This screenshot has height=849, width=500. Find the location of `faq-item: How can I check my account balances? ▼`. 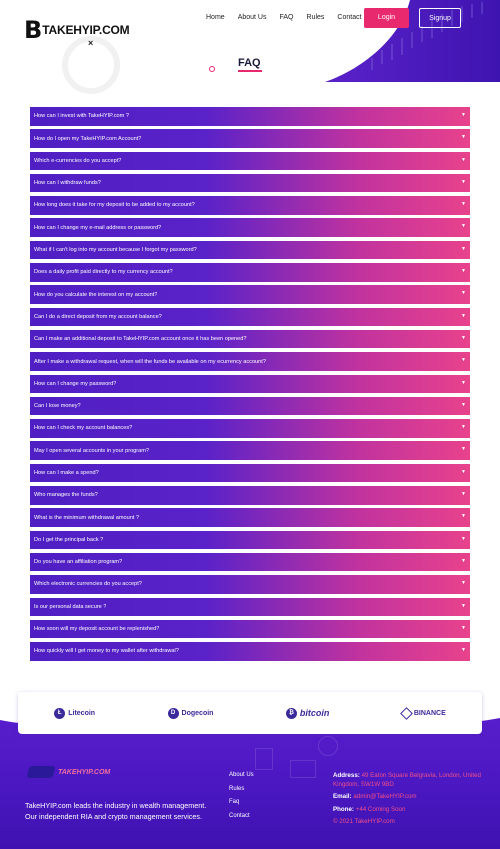

faq-item: How can I check my account balances? ▼ is located at coordinates (250, 428).